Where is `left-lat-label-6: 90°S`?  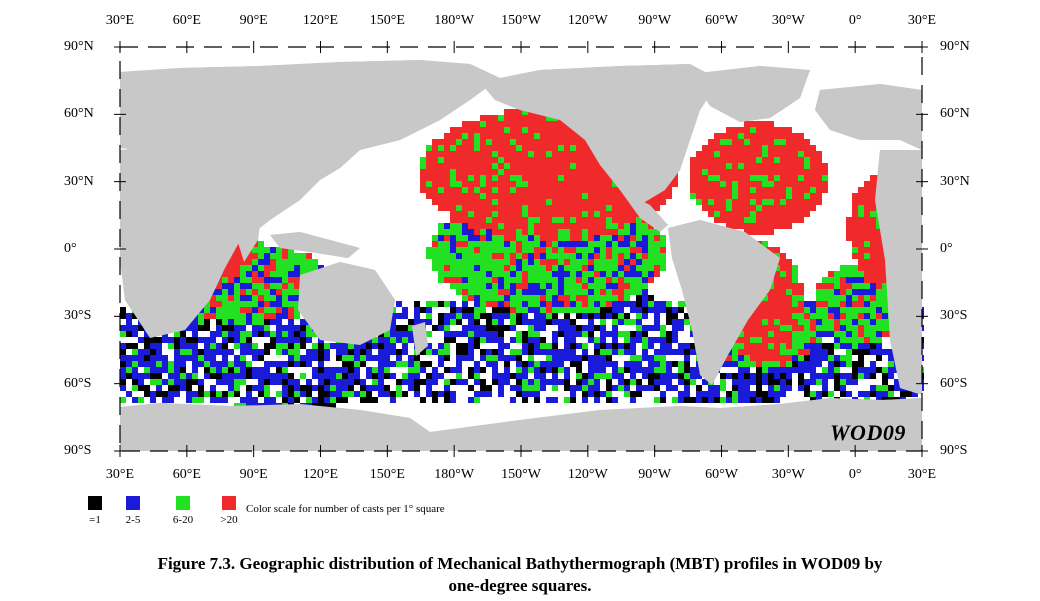
left-lat-label-6: 90°S is located at coordinates (78, 450).